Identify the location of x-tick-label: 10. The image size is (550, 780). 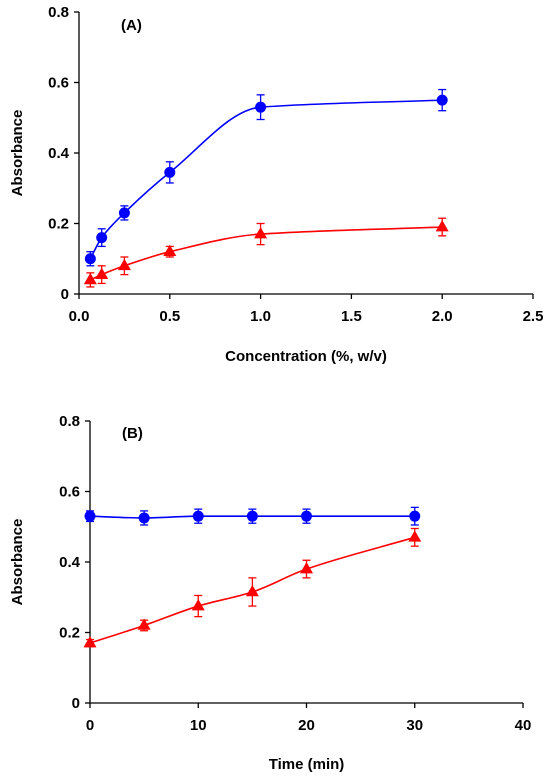
(198, 725).